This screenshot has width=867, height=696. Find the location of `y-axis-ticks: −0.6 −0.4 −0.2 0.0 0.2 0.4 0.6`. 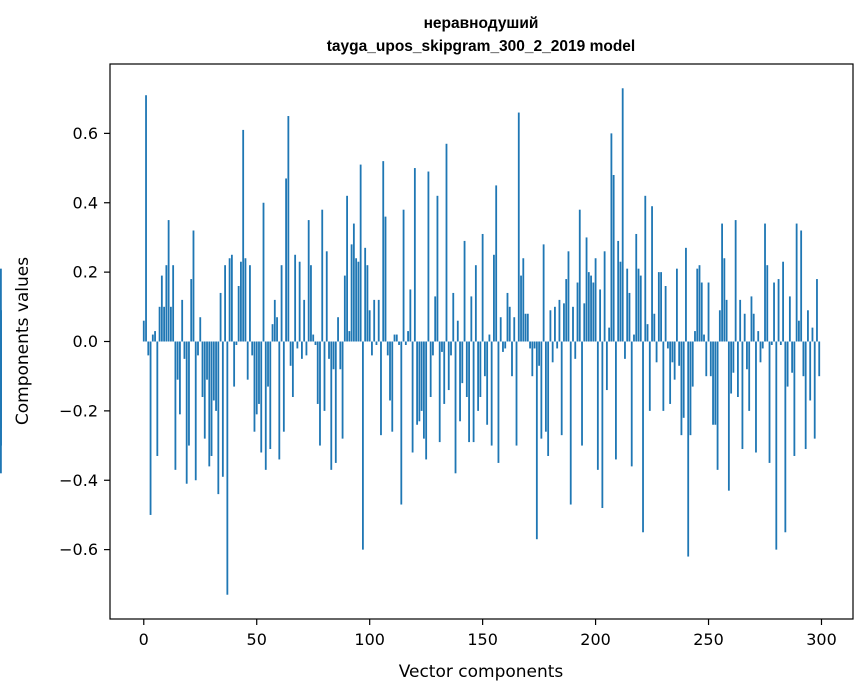

y-axis-ticks: −0.6 −0.4 −0.2 0.0 0.2 0.4 0.6 is located at coordinates (84, 341).